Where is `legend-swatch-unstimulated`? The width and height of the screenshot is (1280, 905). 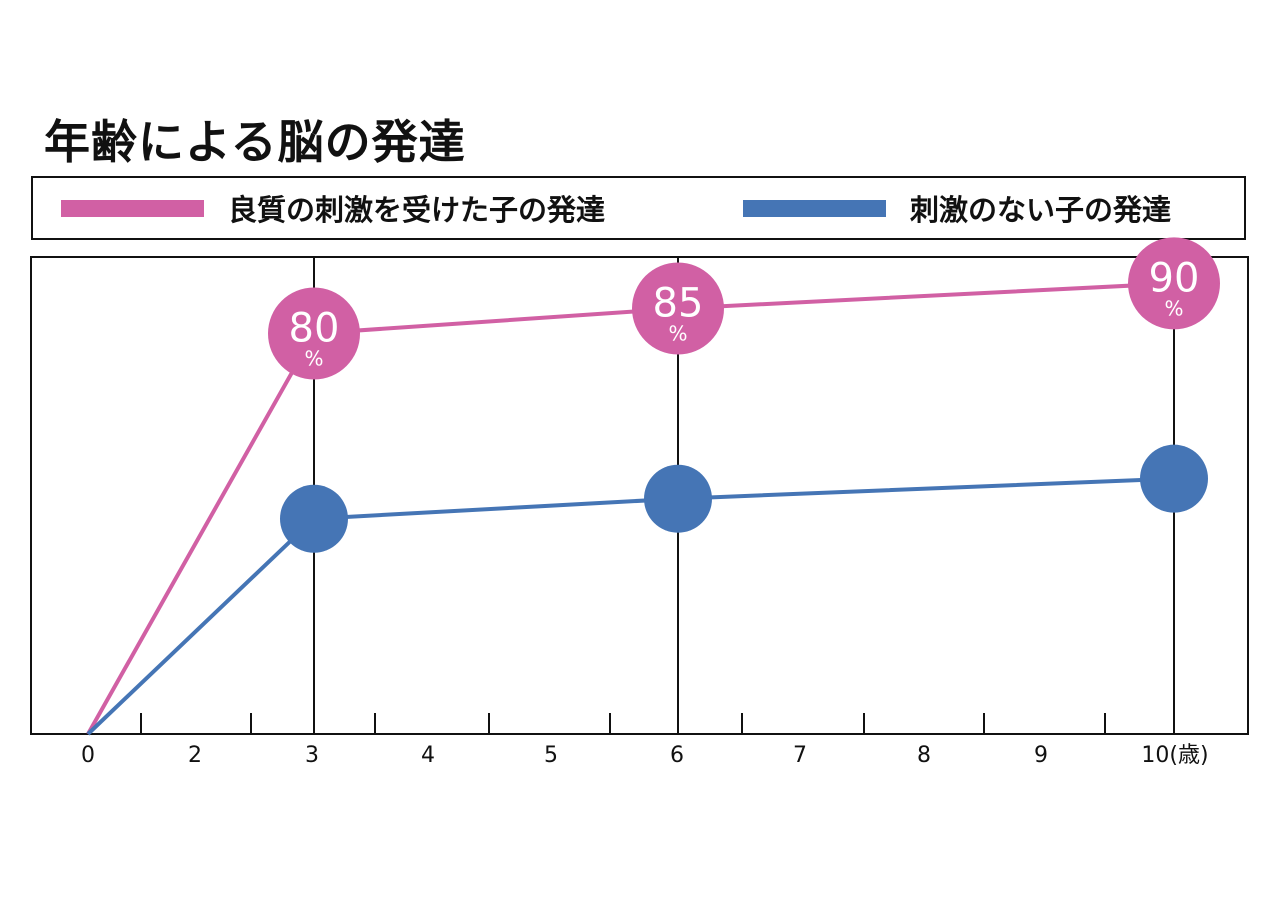
legend-swatch-unstimulated is located at coordinates (814, 208).